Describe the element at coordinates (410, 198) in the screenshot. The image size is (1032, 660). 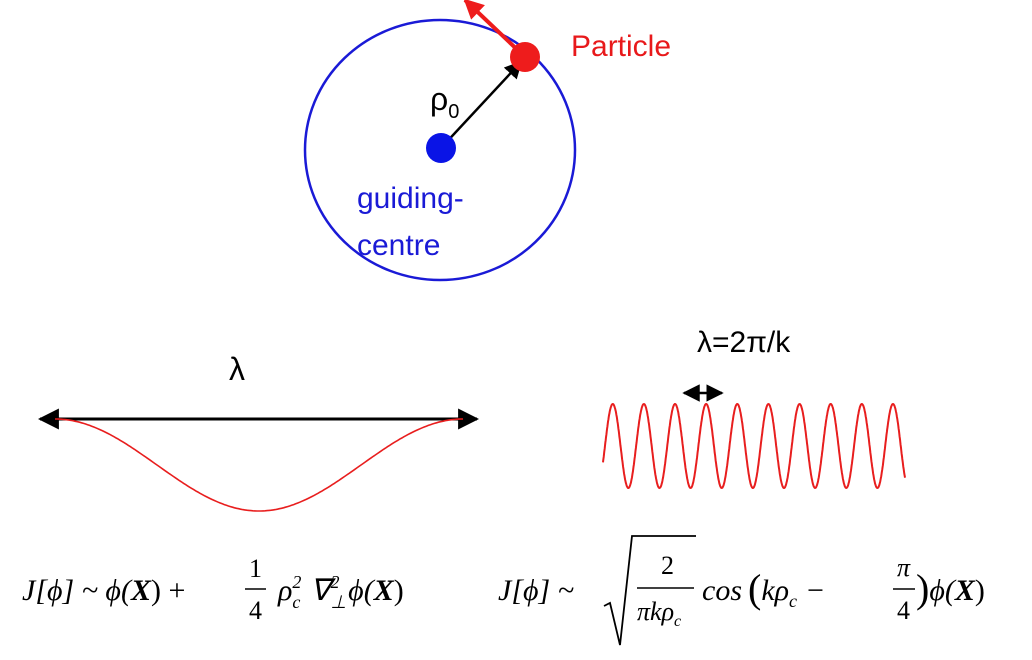
I see `guiding-centre-label-line1: guiding-` at that location.